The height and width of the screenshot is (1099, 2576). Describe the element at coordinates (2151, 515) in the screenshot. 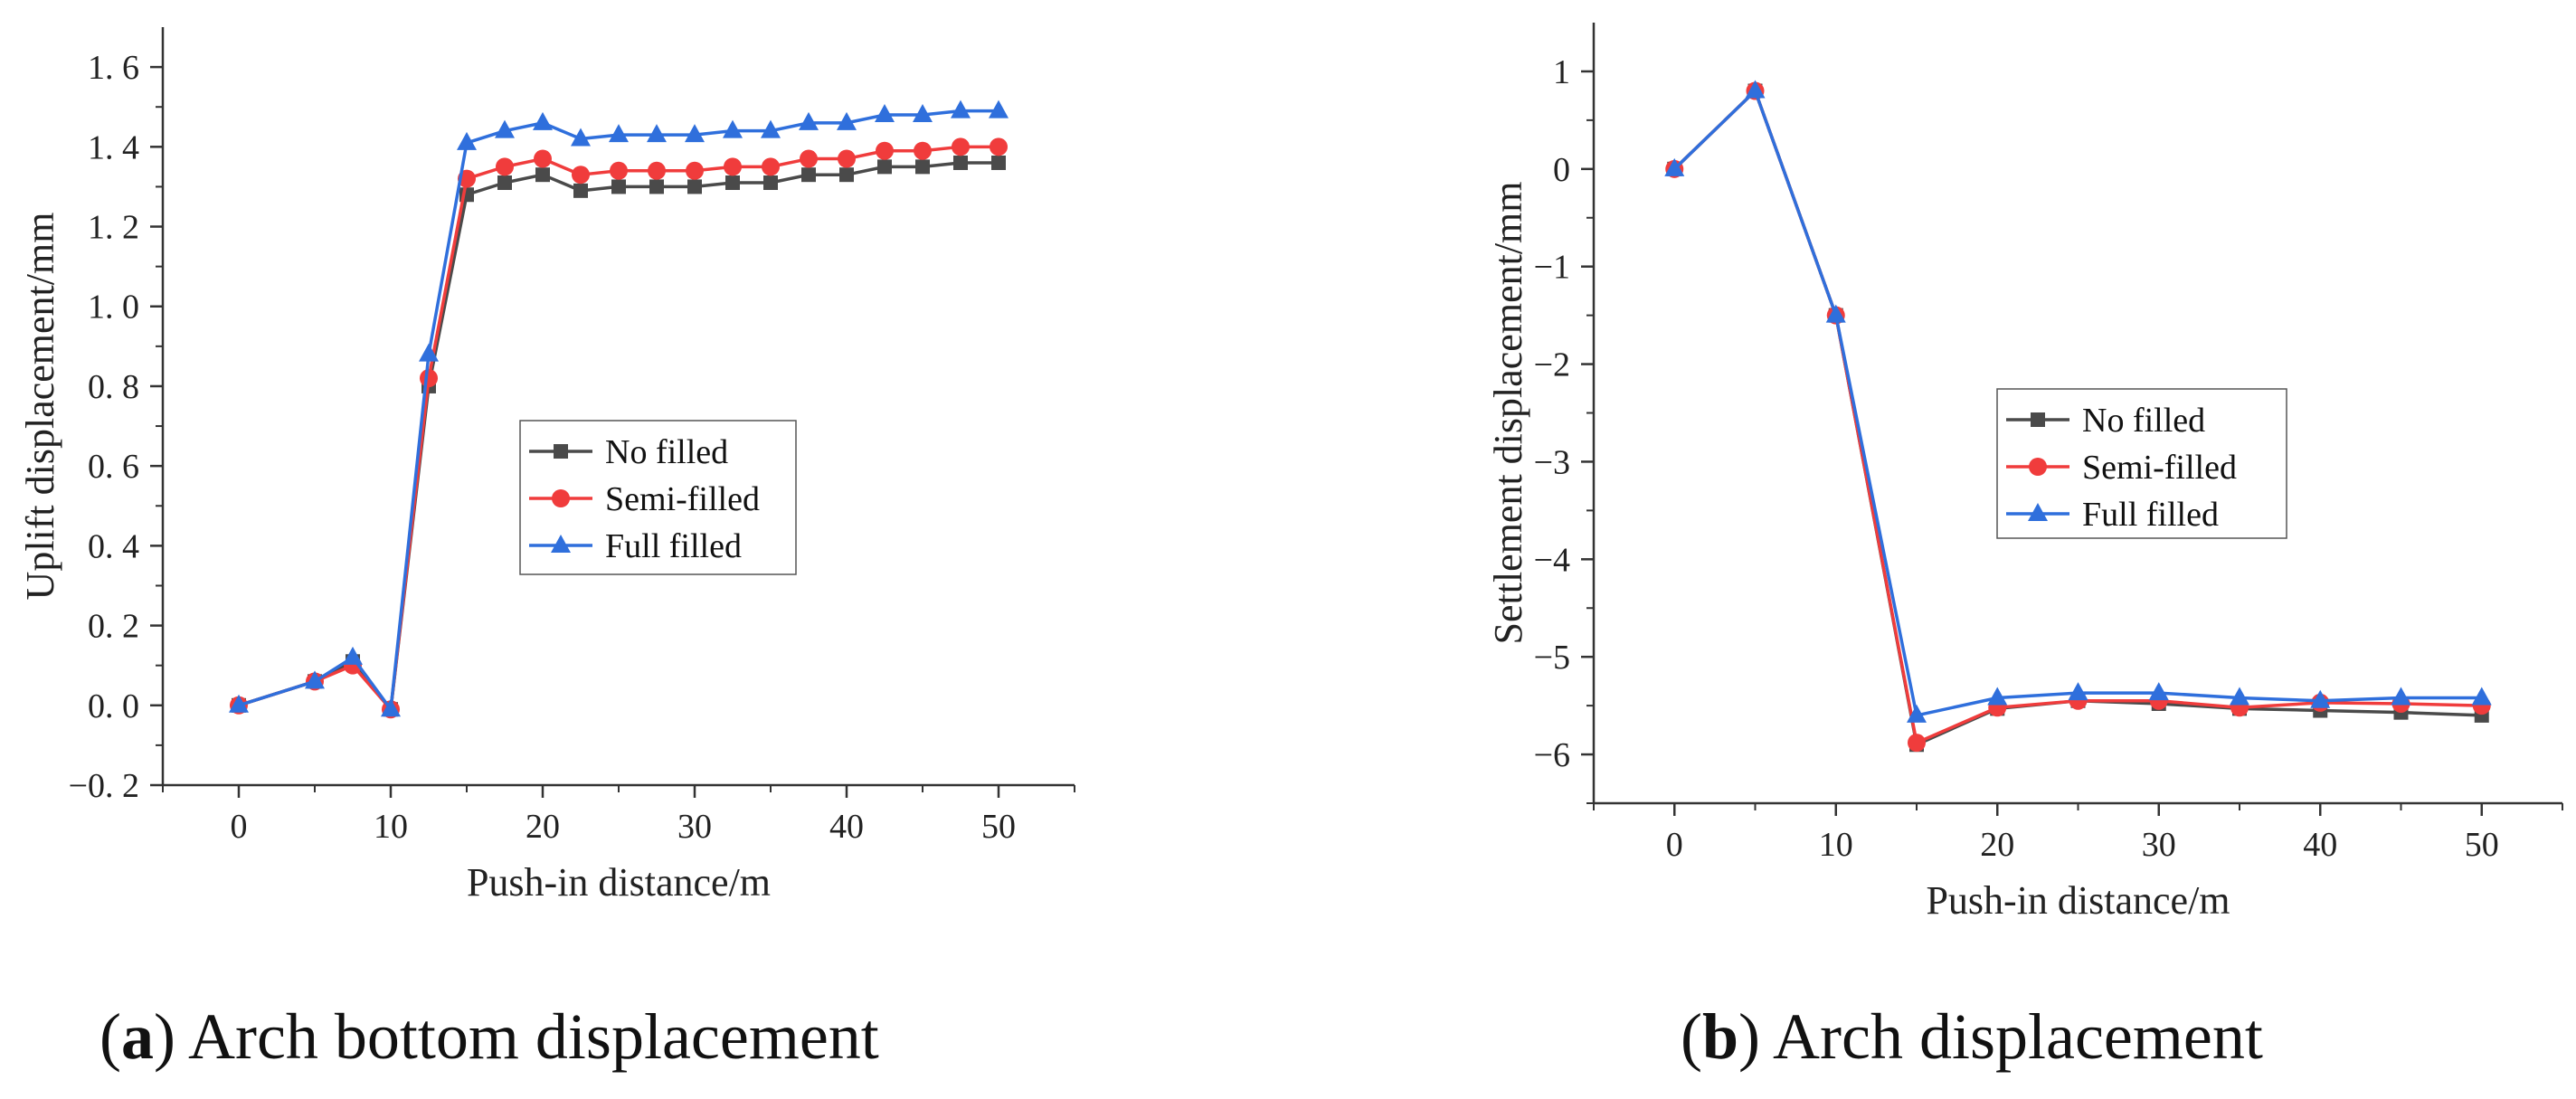

I see `chart-b-legend-label-full_filled: Full filled` at that location.